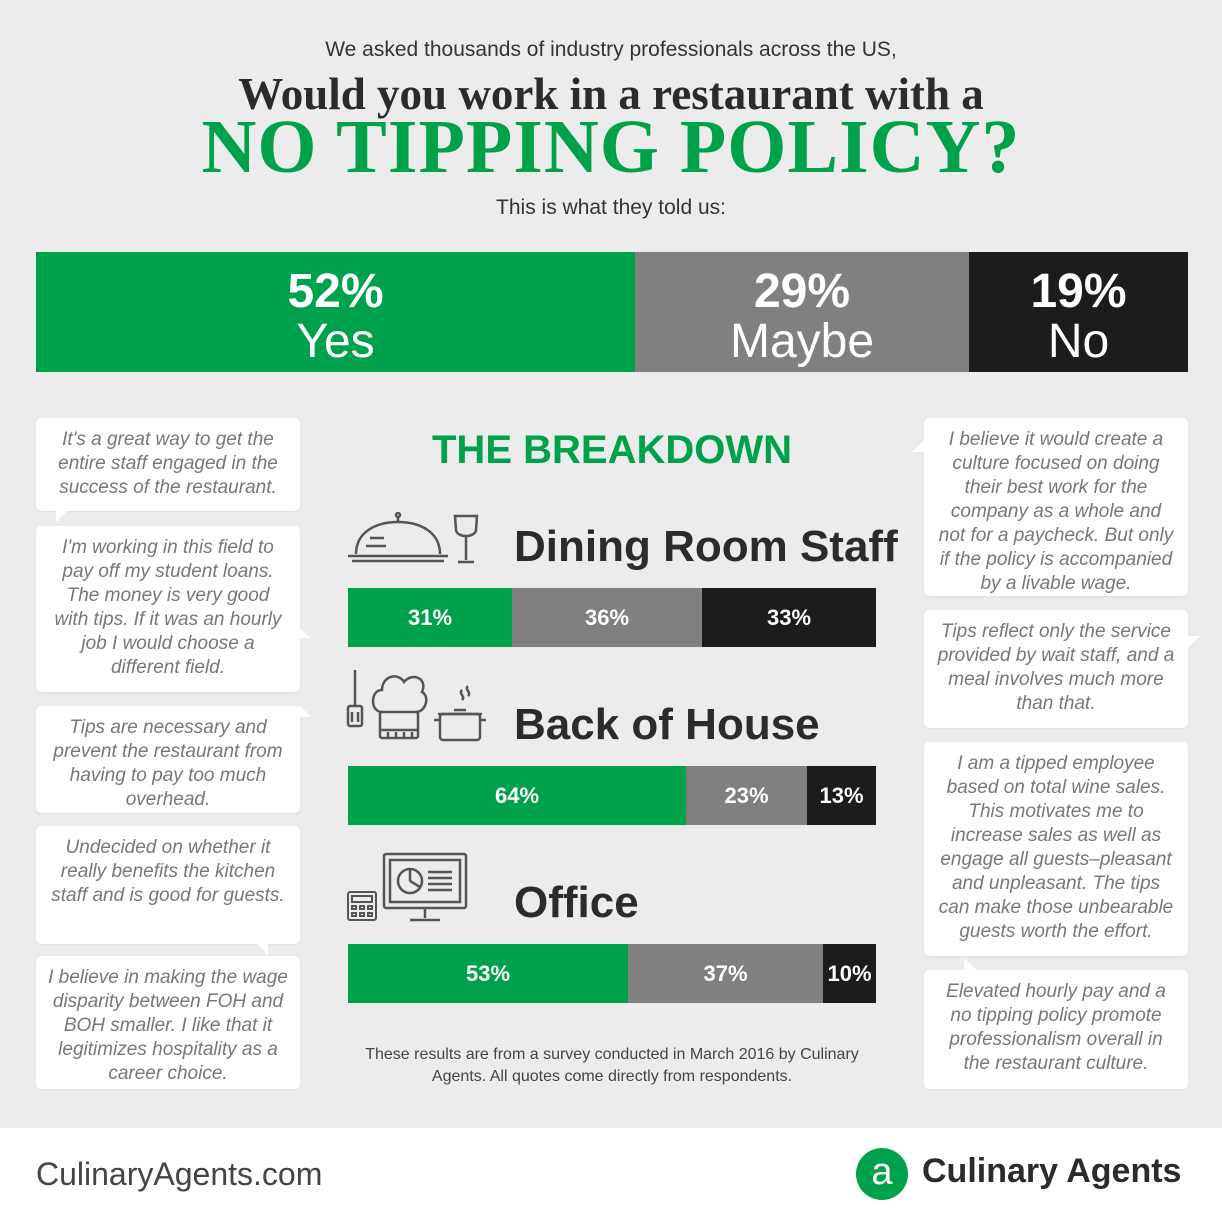 The image size is (1222, 1222). What do you see at coordinates (1078, 291) in the screenshot?
I see `overall-percent-label: 19%` at bounding box center [1078, 291].